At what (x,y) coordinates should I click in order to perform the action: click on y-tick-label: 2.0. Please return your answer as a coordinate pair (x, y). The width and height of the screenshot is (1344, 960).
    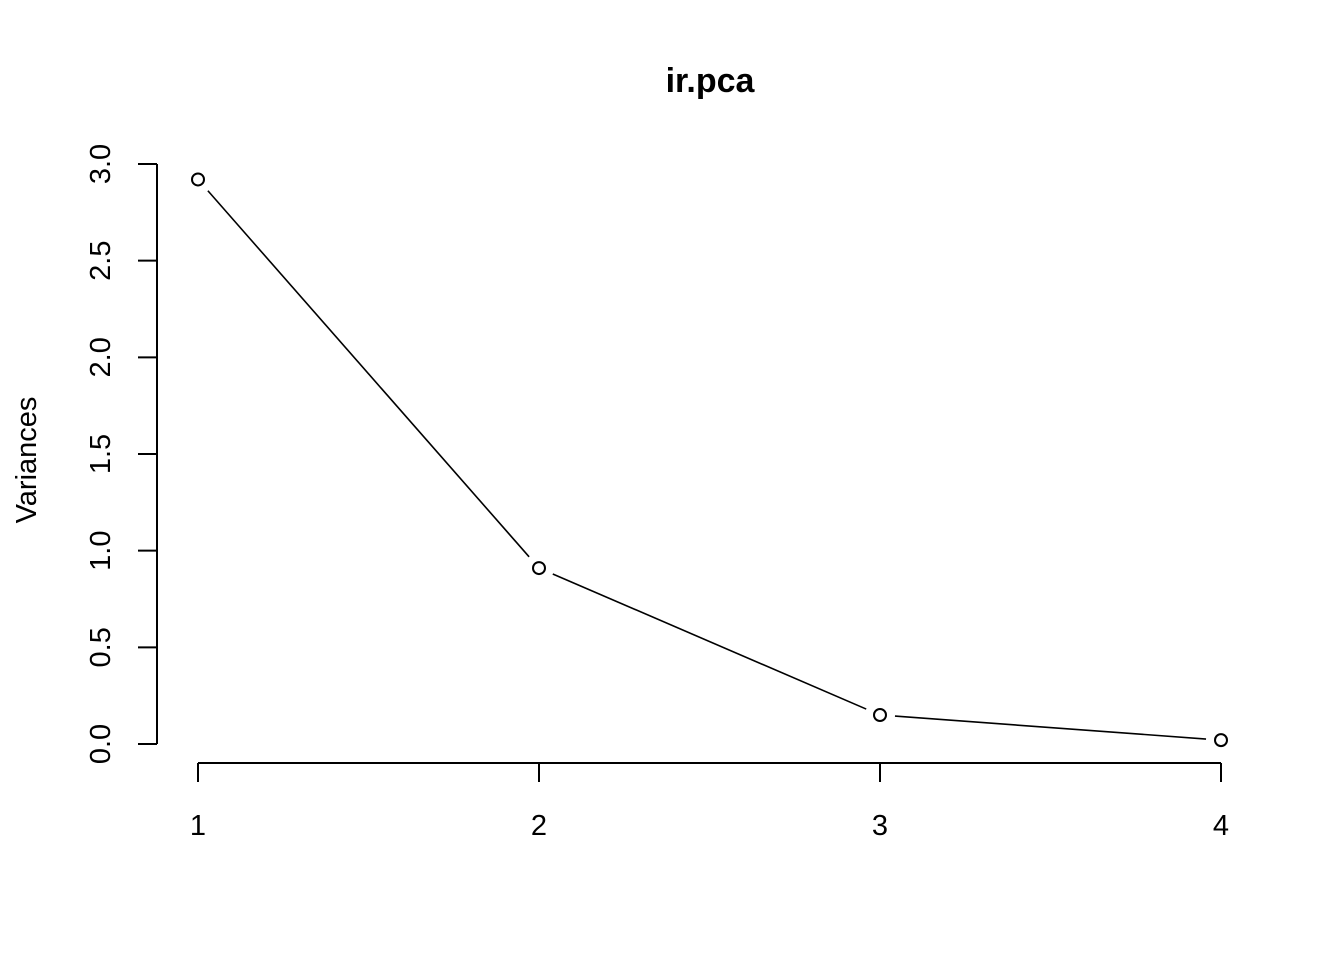
    Looking at the image, I should click on (101, 357).